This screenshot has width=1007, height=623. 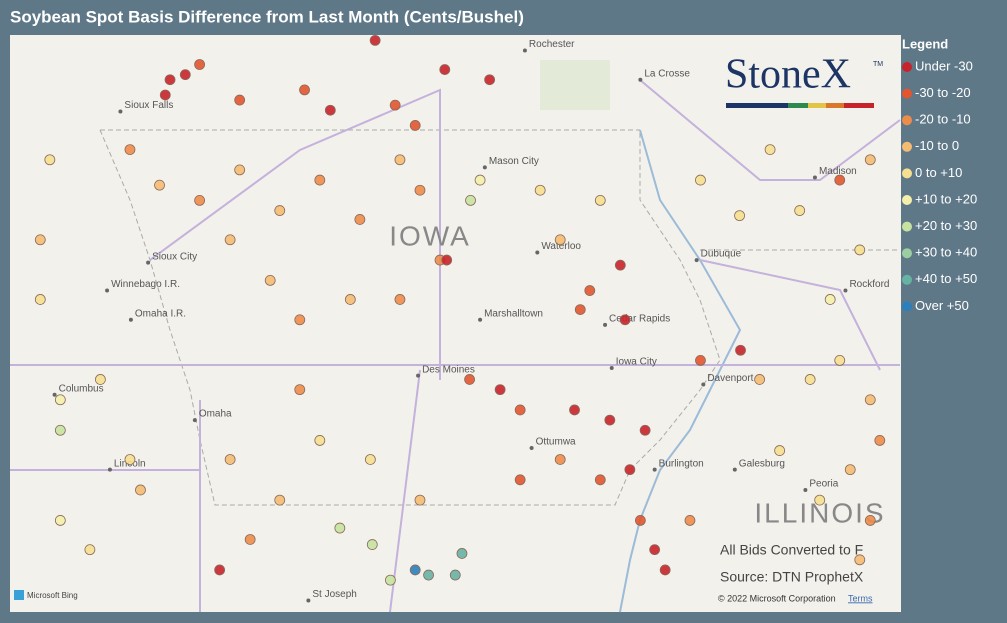 What do you see at coordinates (81, 388) in the screenshot?
I see `city-label: Columbus` at bounding box center [81, 388].